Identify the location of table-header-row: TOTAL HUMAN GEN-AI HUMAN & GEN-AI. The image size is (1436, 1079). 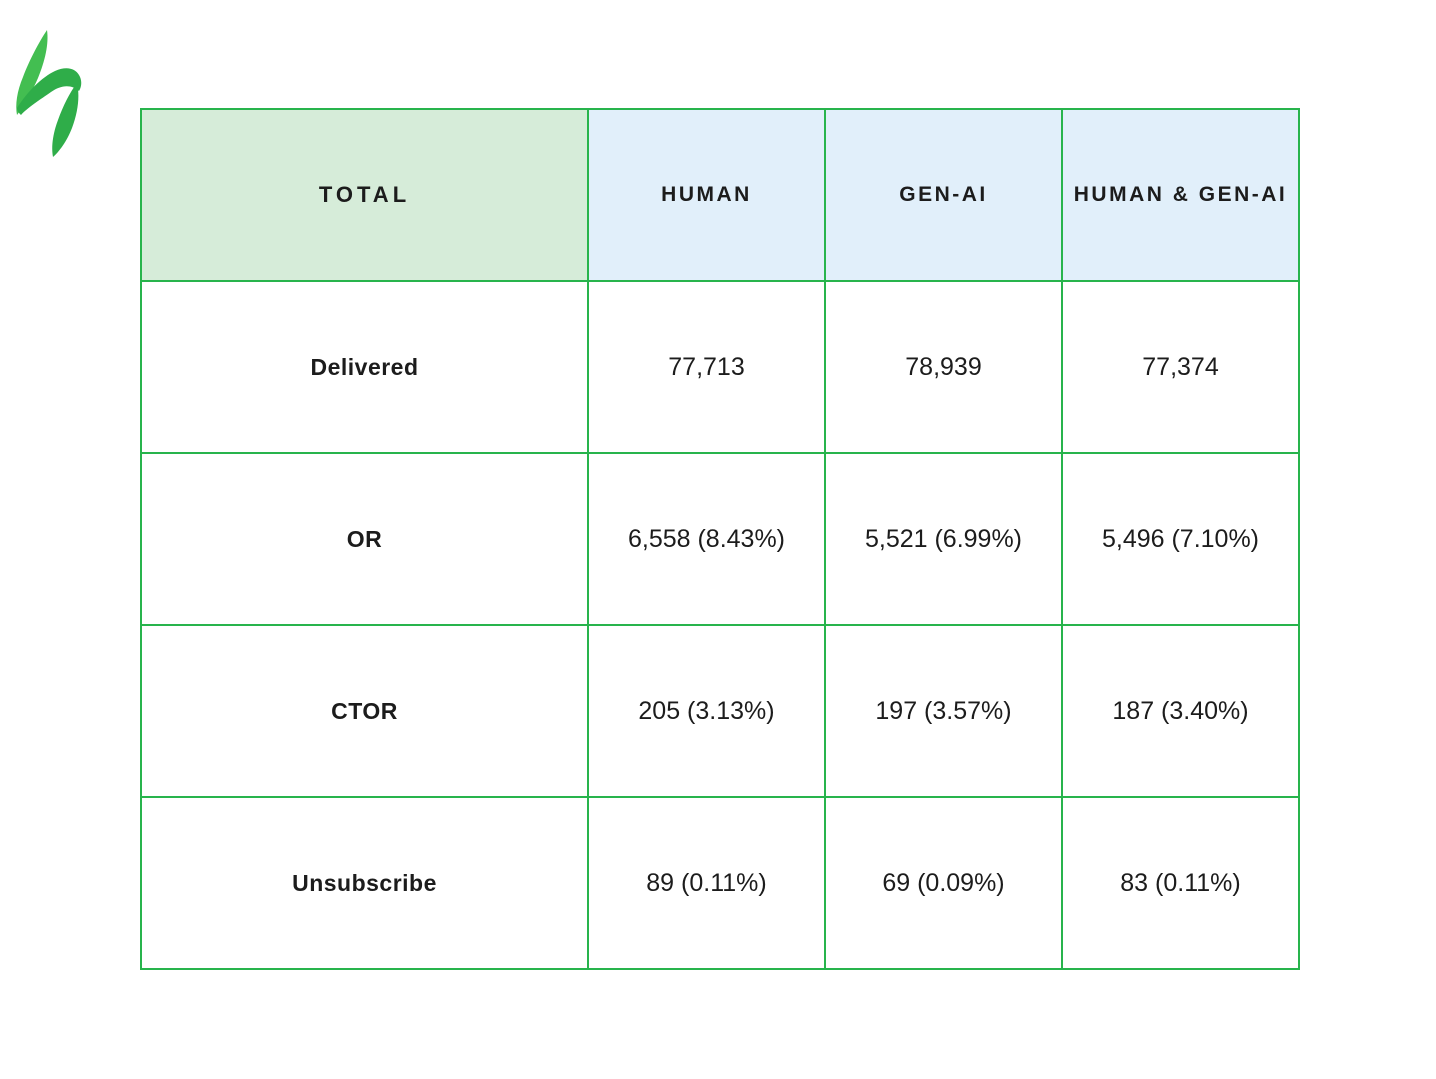
(720, 195).